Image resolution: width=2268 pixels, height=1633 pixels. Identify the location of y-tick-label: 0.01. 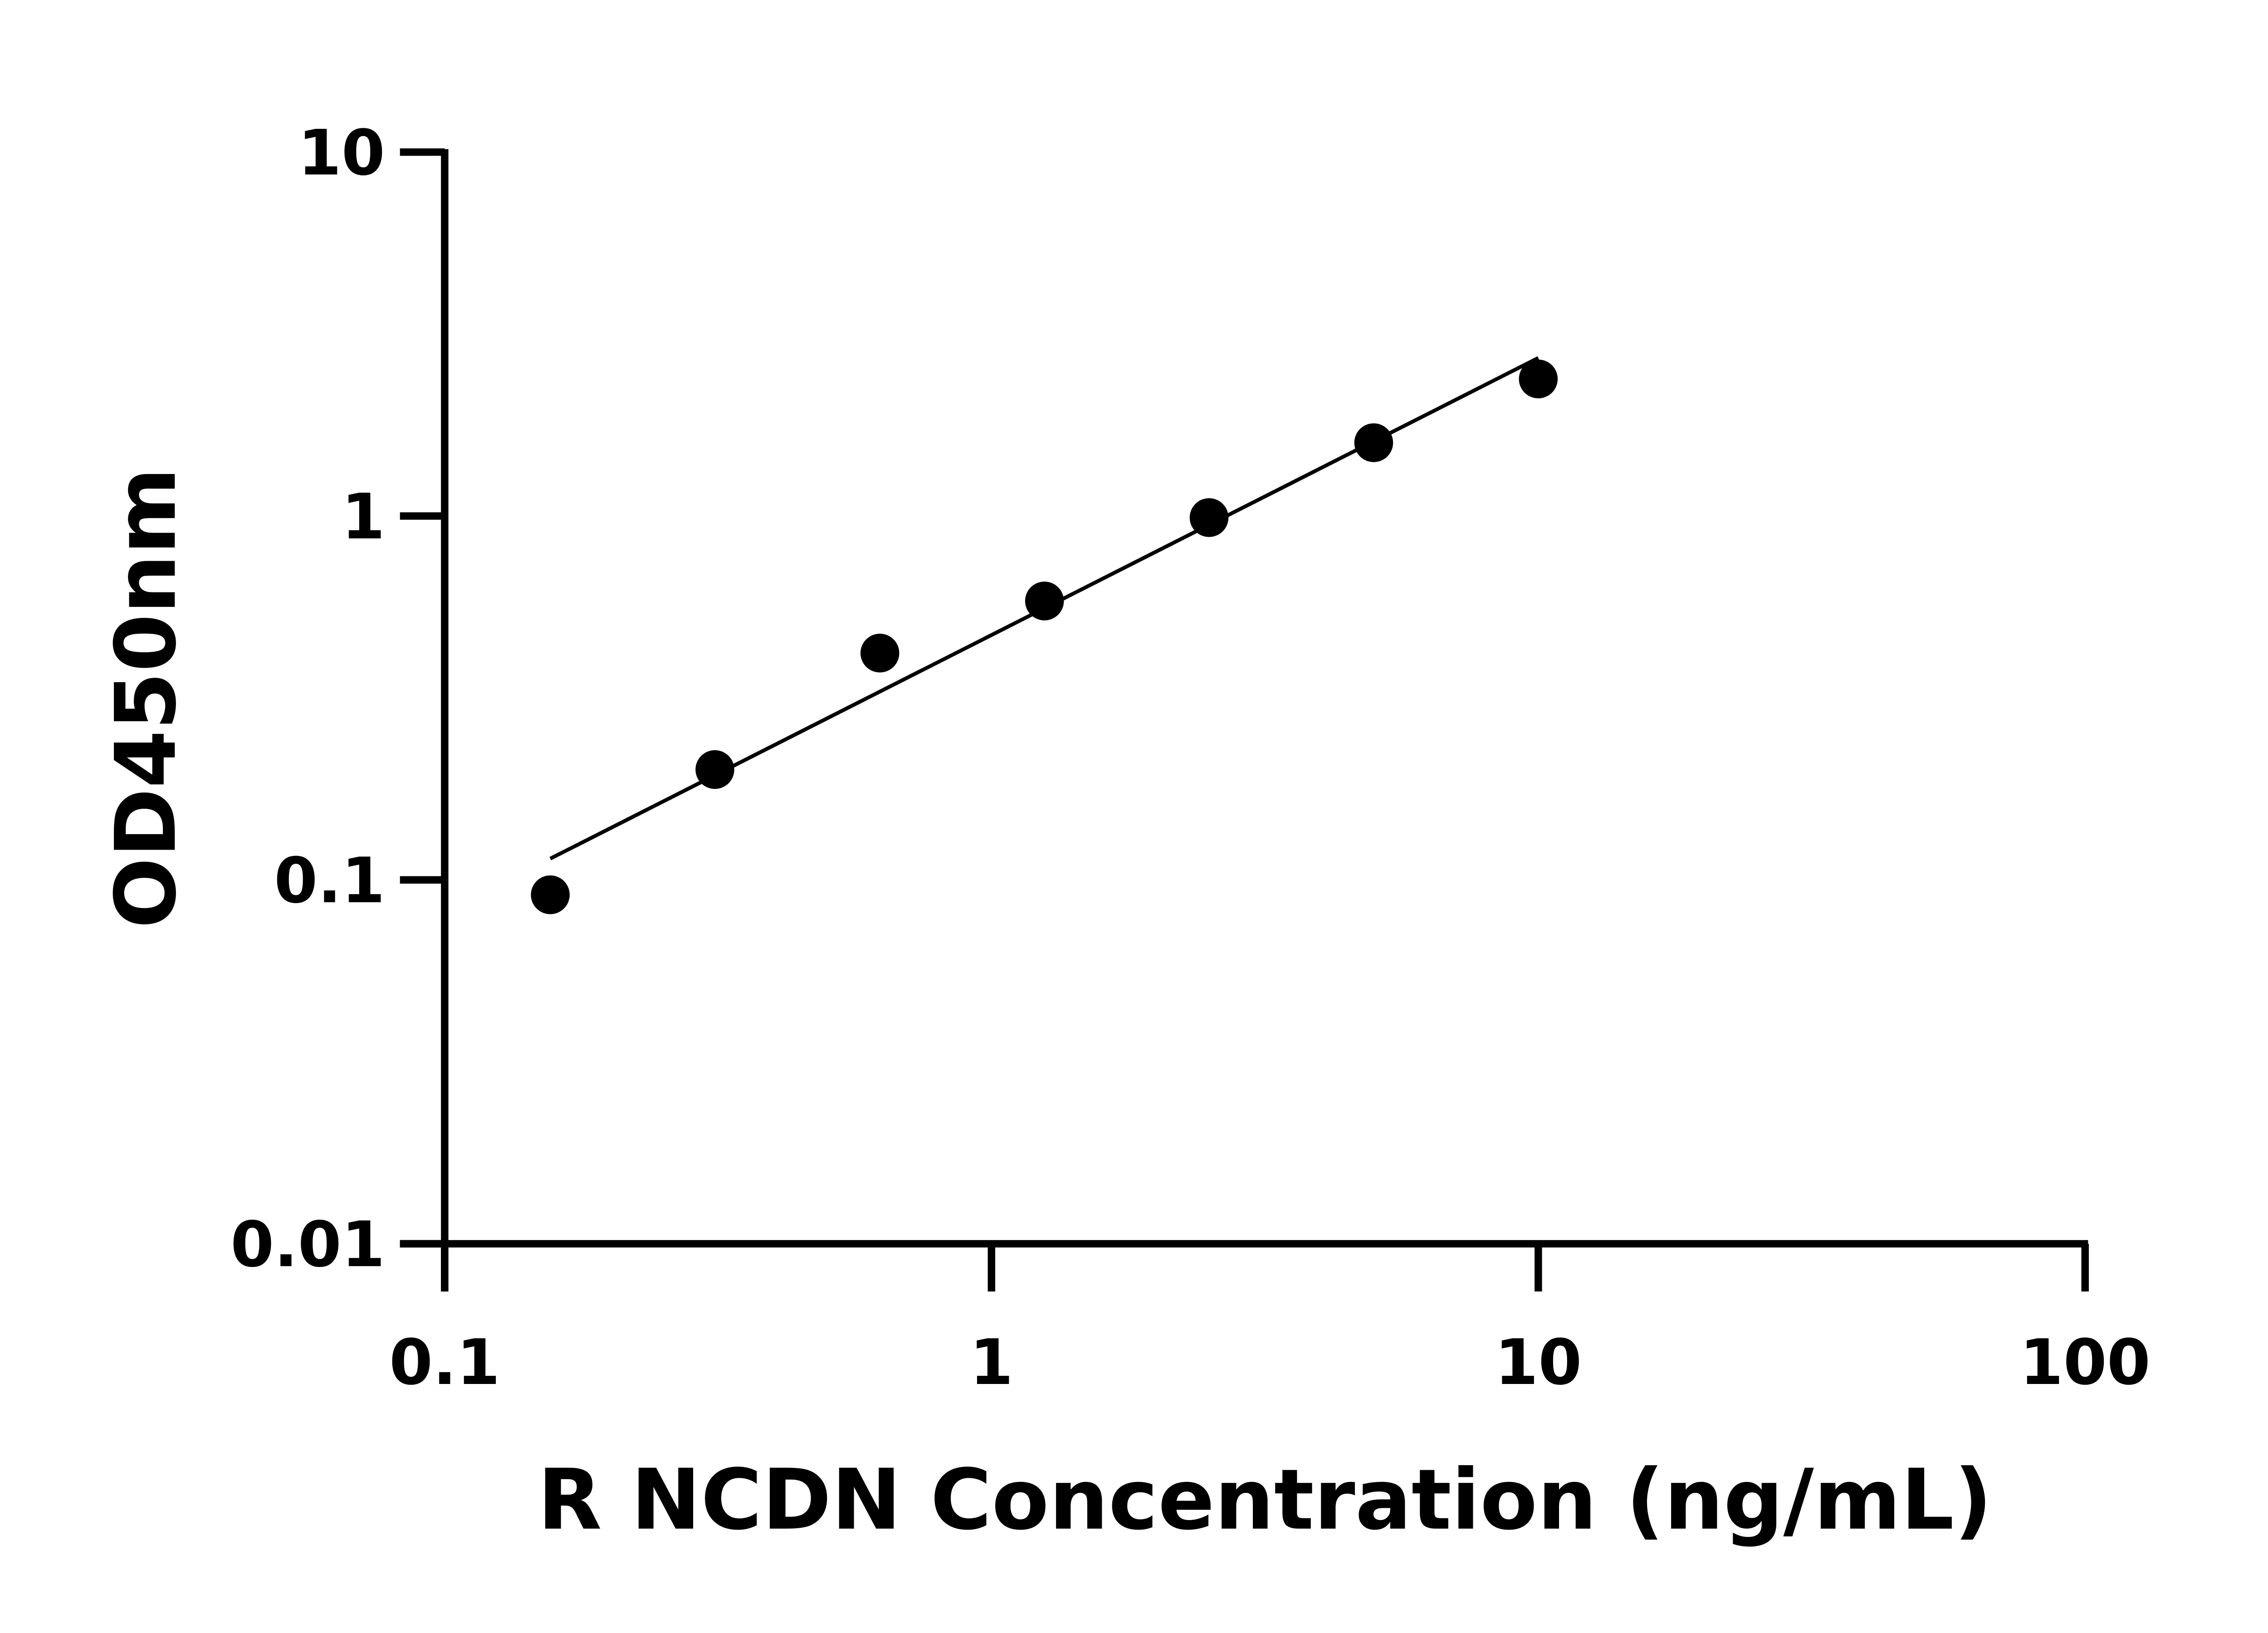
(308, 1244).